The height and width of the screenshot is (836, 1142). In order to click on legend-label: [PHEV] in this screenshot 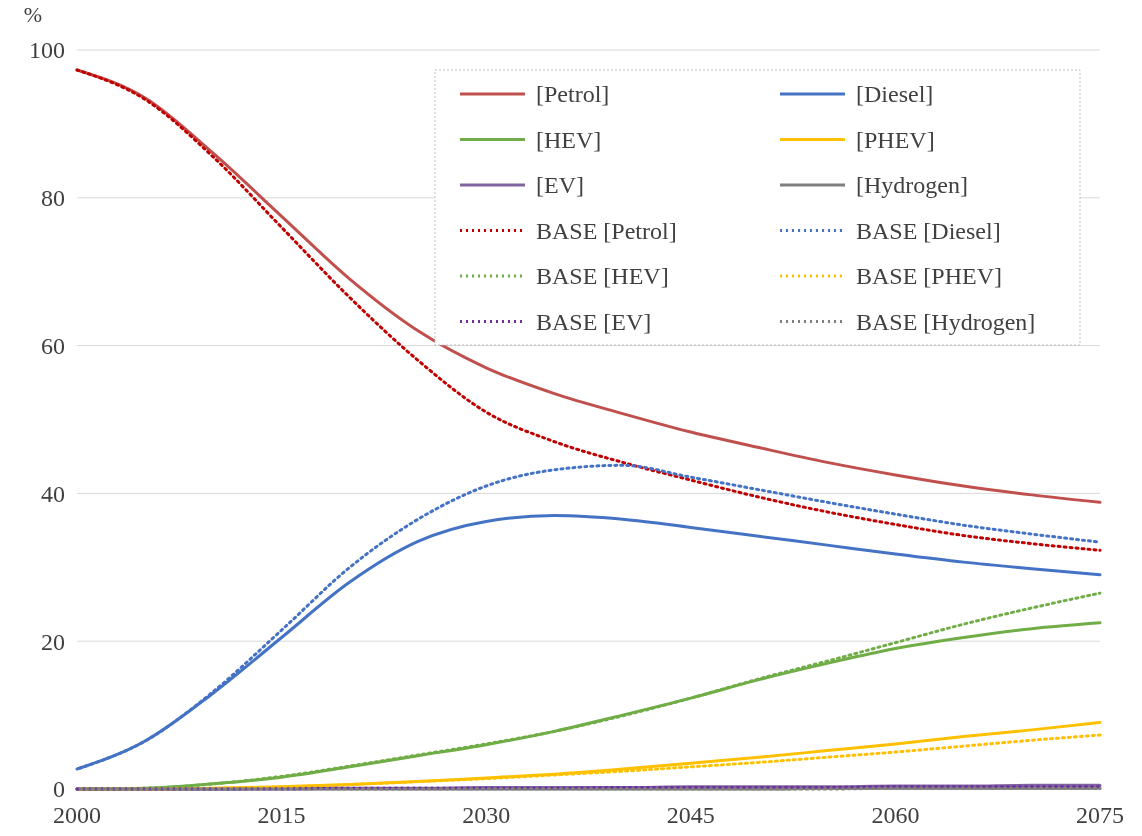, I will do `click(895, 139)`.